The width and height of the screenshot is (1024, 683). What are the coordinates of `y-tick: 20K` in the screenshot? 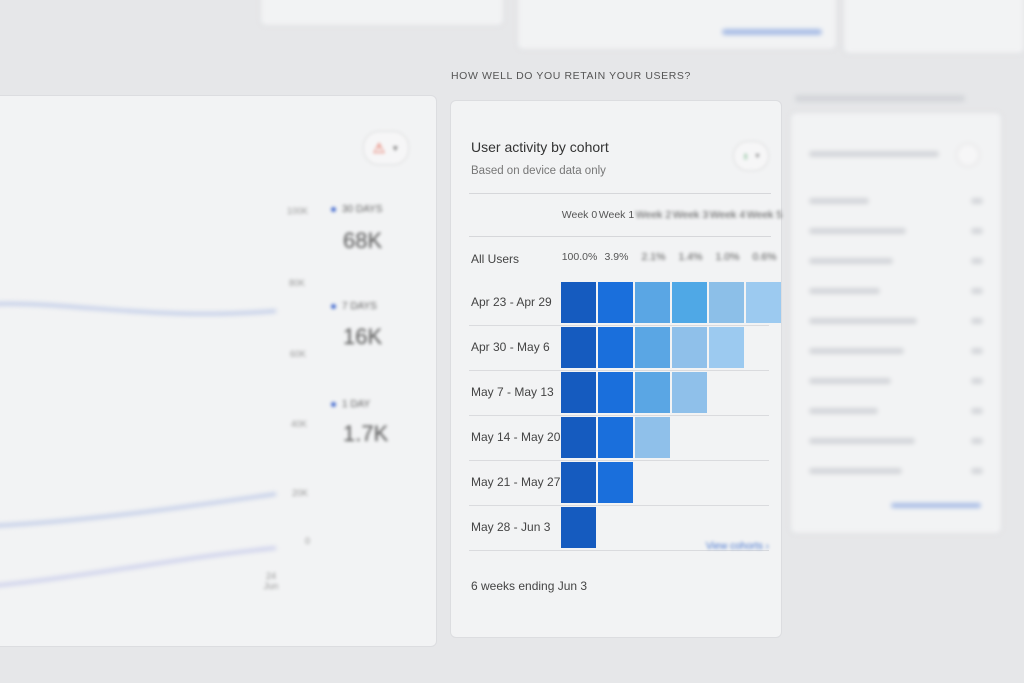 It's located at (300, 493).